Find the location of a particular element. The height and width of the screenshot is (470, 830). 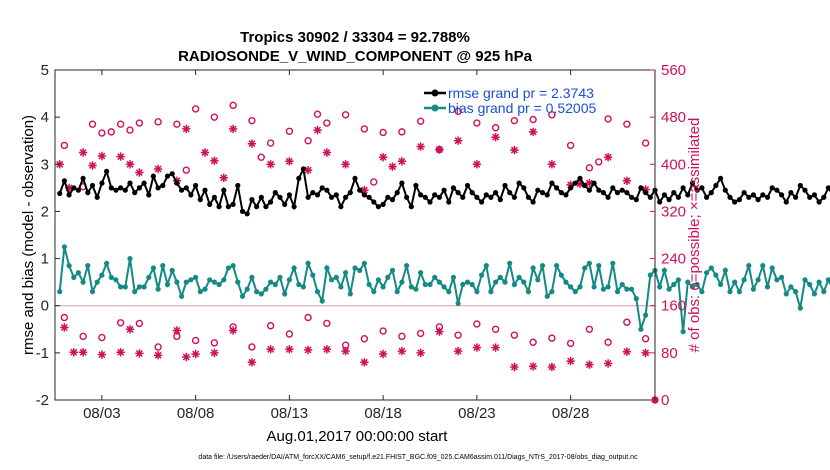

y-right-tick-label: 400 is located at coordinates (673, 164).